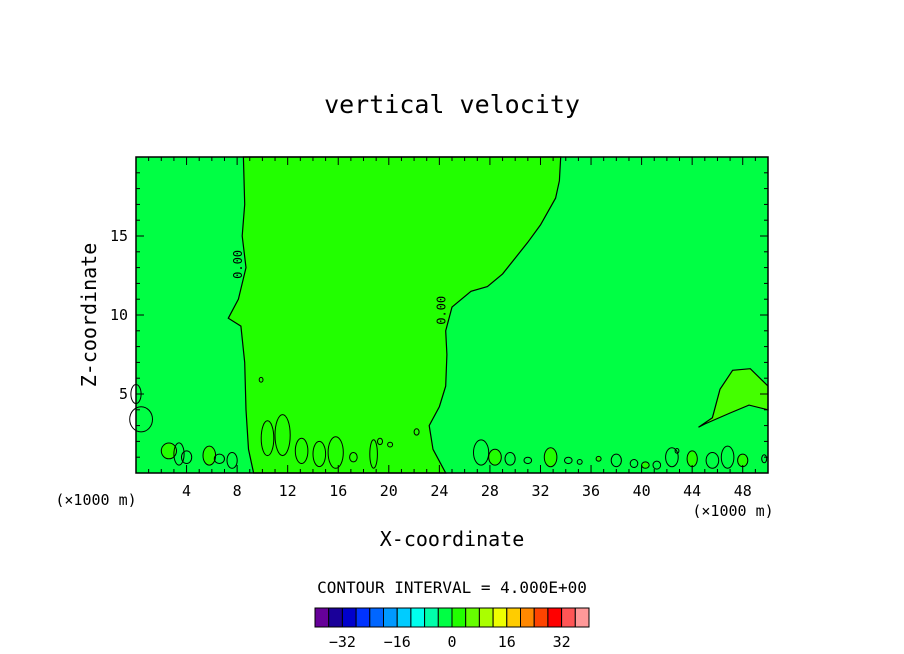 The image size is (904, 654). What do you see at coordinates (95, 500) in the screenshot?
I see `x-unit-left: (×1000 m)` at bounding box center [95, 500].